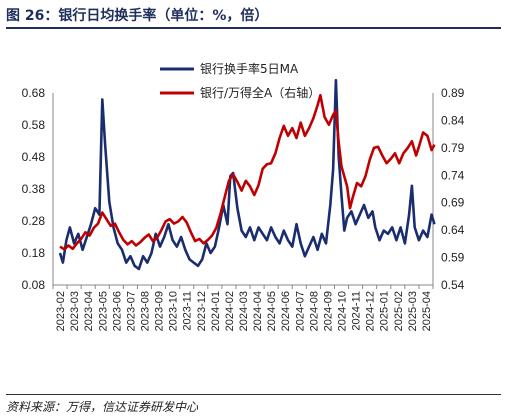  Describe the element at coordinates (102, 407) in the screenshot. I see `source-note: 资料来源：万得，信达证券研发中心` at that location.